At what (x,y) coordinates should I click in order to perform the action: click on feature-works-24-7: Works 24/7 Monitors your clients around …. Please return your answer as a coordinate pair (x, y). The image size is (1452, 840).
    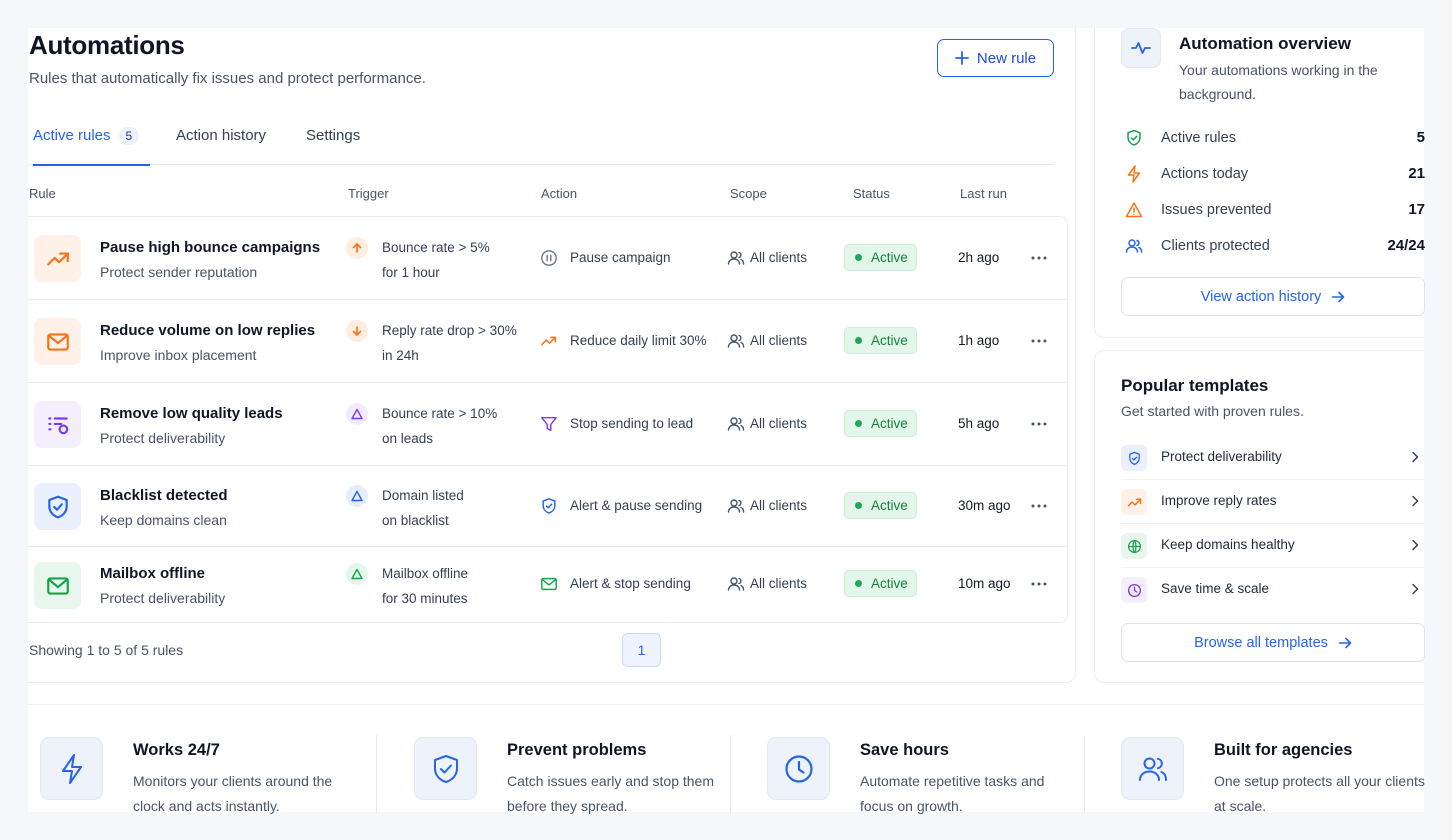
    Looking at the image, I should click on (205, 775).